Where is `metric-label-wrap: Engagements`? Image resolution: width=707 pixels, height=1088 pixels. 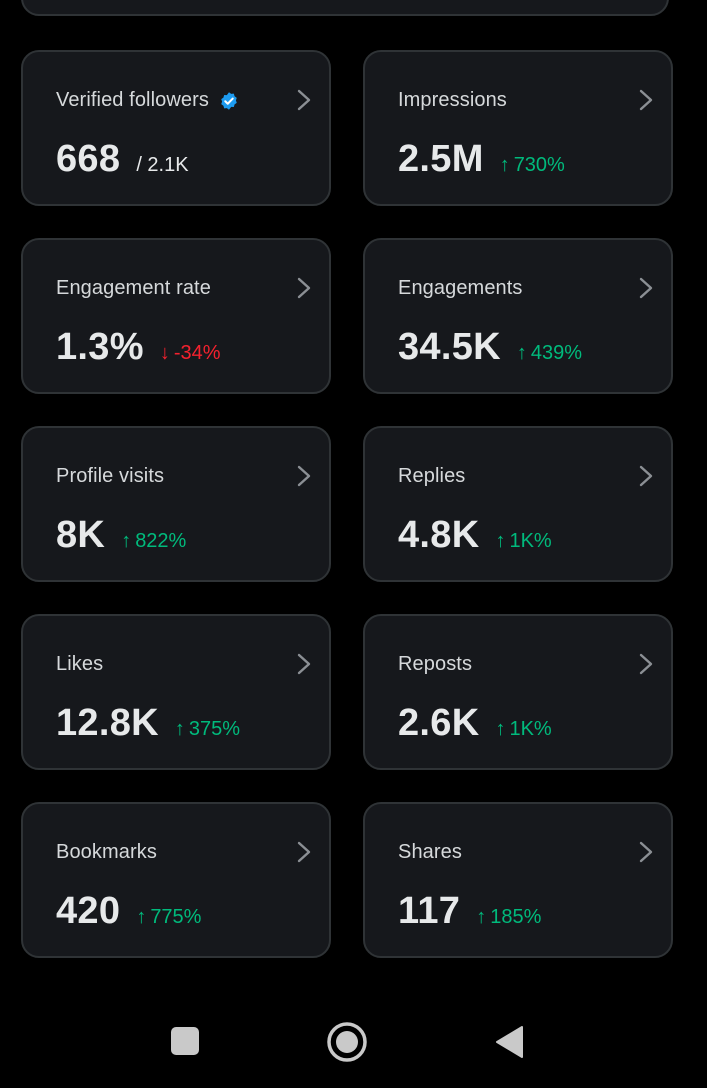 metric-label-wrap: Engagements is located at coordinates (460, 288).